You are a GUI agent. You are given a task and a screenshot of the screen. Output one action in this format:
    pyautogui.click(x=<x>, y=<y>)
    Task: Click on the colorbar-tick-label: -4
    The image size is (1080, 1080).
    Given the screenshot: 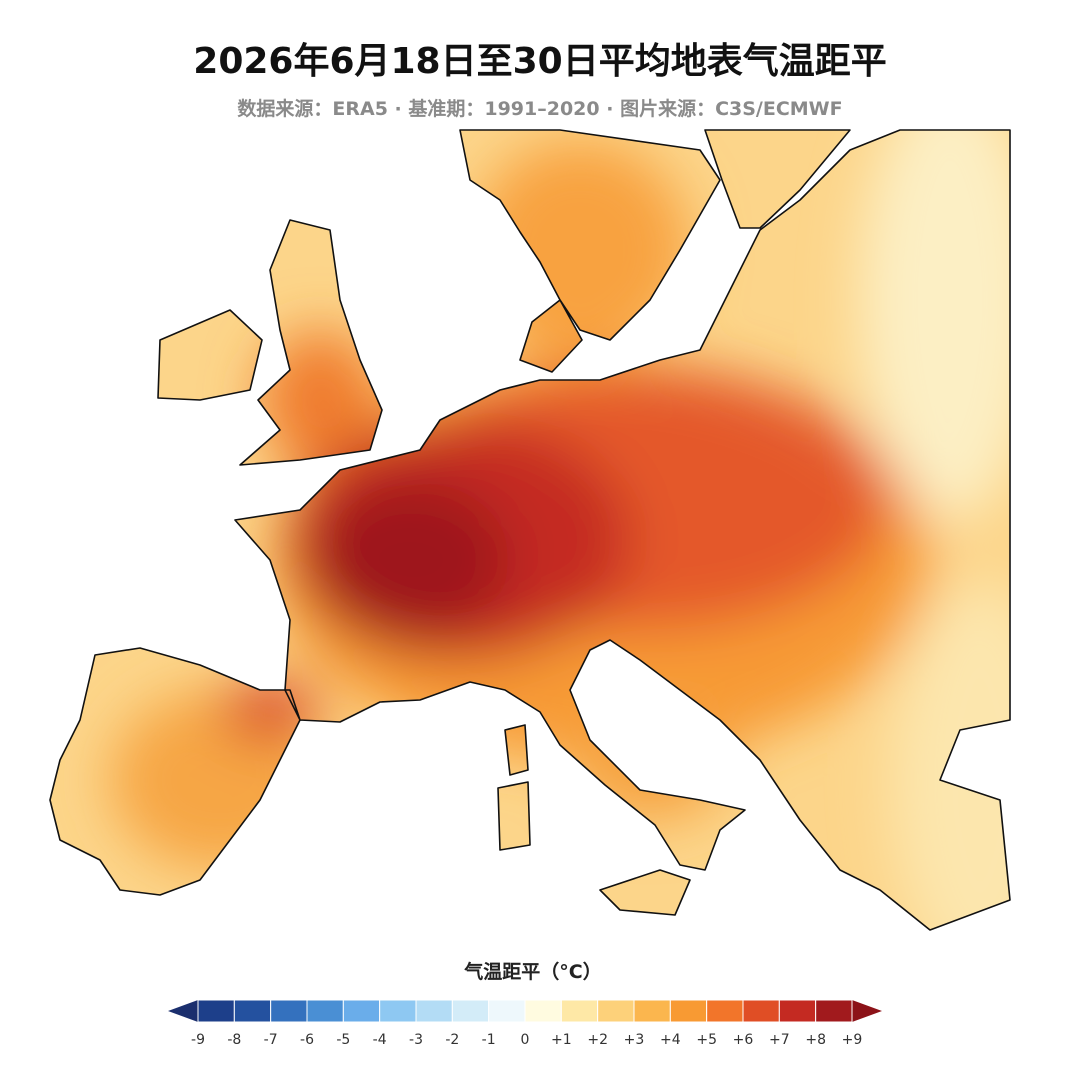 What is the action you would take?
    pyautogui.click(x=380, y=1040)
    